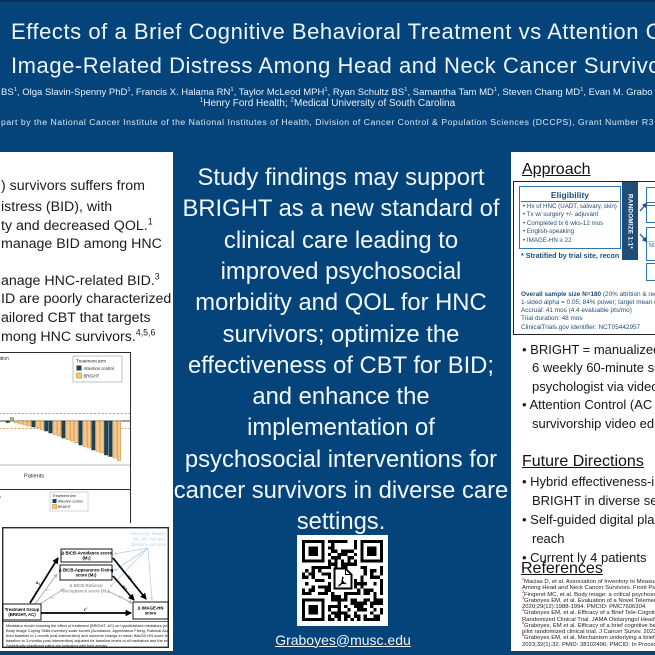 The height and width of the screenshot is (655, 655). Describe the element at coordinates (0, 496) in the screenshot. I see `svg-text: s` at that location.